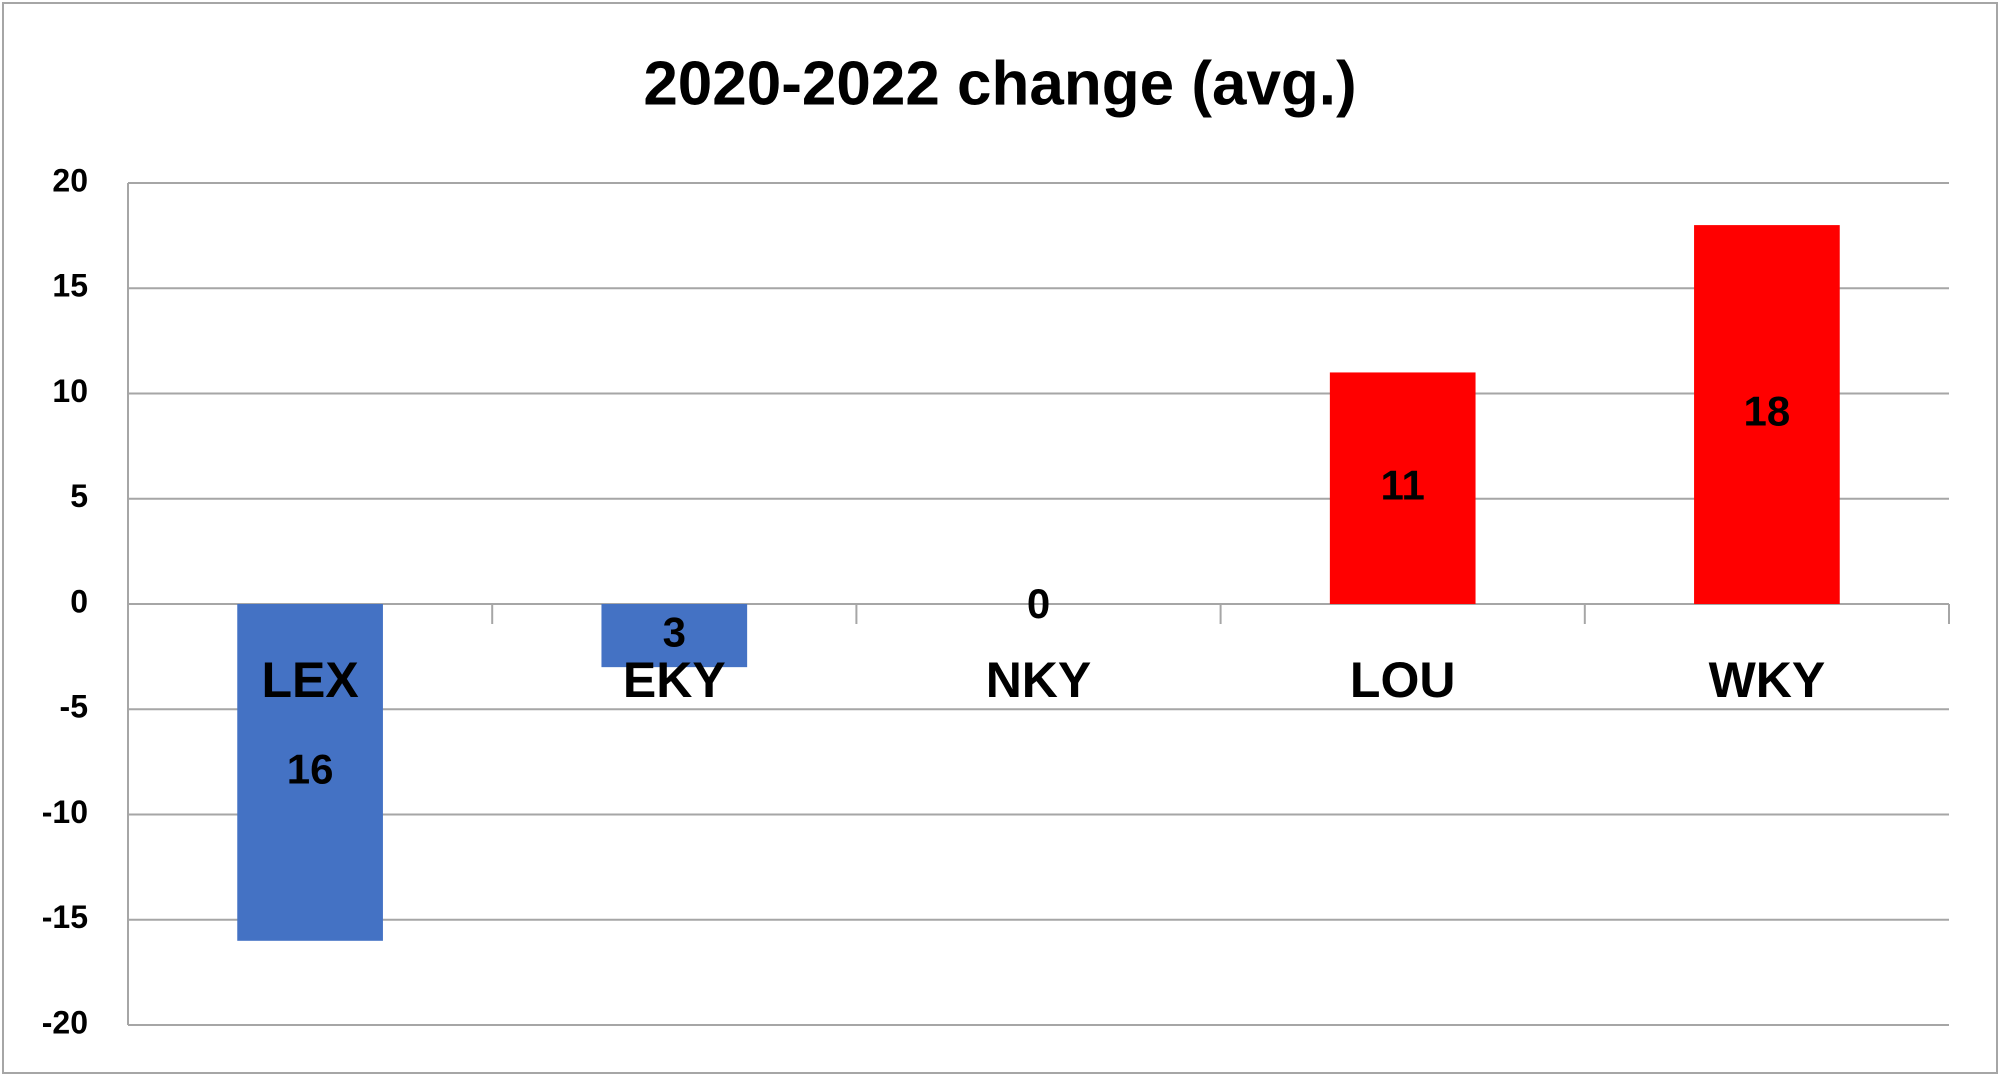 The height and width of the screenshot is (1079, 2000). I want to click on x-tick-label: LOU, so click(1403, 680).